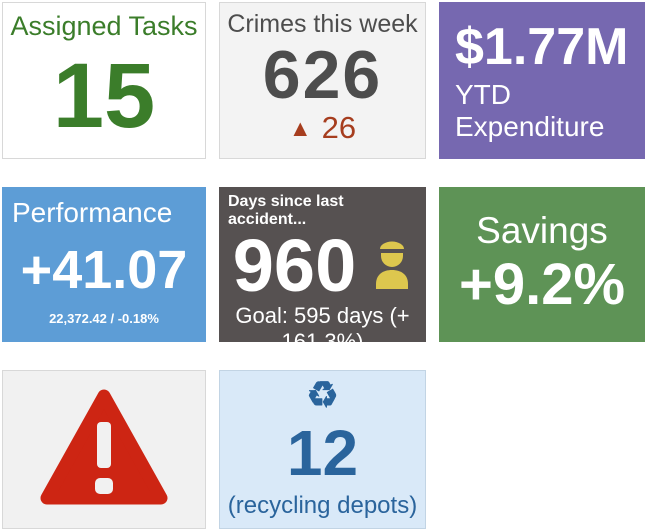 The height and width of the screenshot is (529, 650). Describe the element at coordinates (322, 505) in the screenshot. I see `recycling-label: (recycling depots)` at that location.